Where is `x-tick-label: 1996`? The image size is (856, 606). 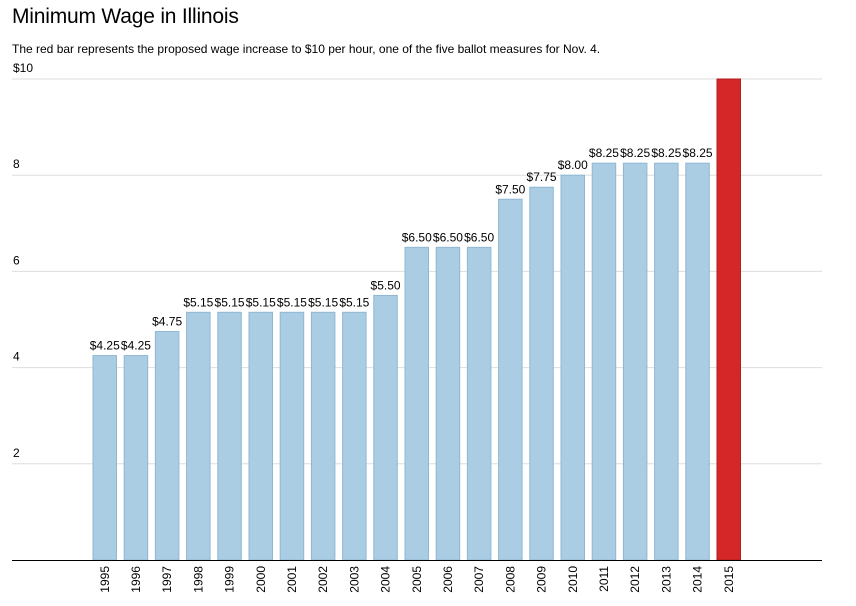 x-tick-label: 1996 is located at coordinates (136, 579).